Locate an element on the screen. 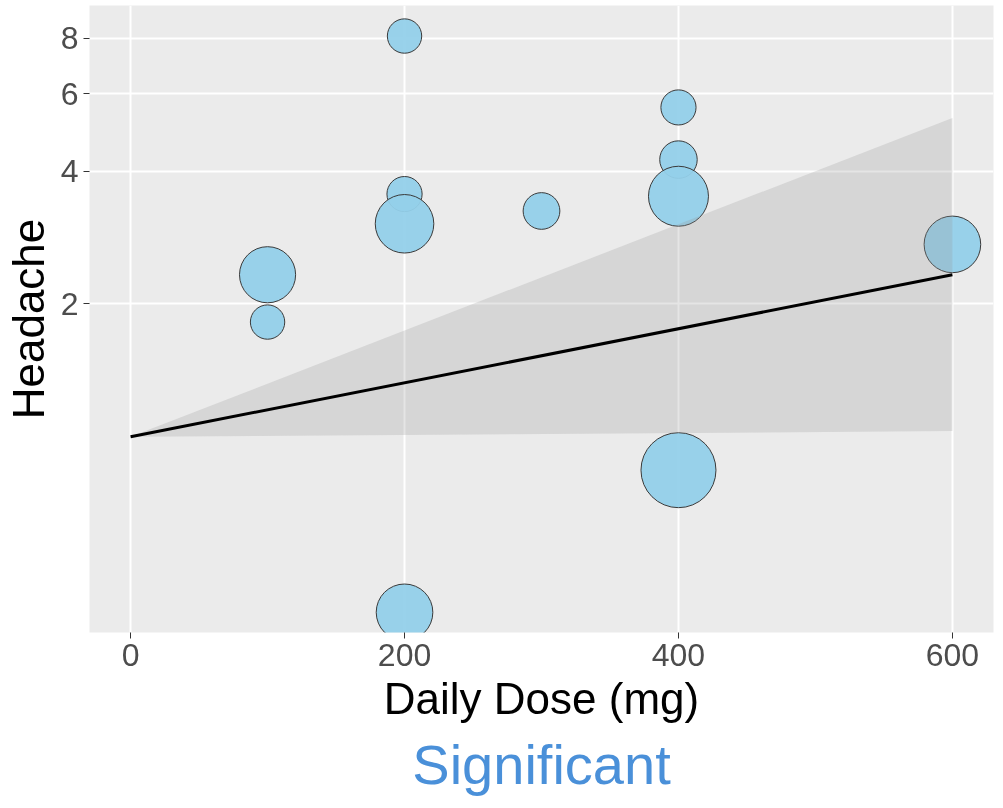 This screenshot has height=808, width=1003. y-tick-label: 4 is located at coordinates (69, 171).